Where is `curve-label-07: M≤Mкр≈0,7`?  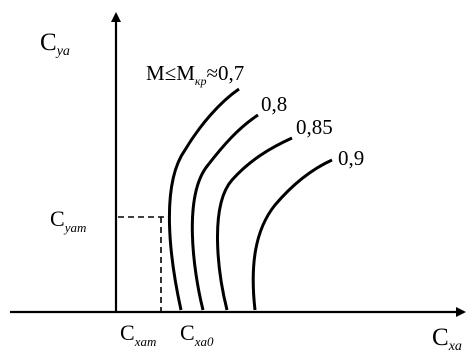
curve-label-07: M≤Mкр≈0,7 is located at coordinates (195, 74).